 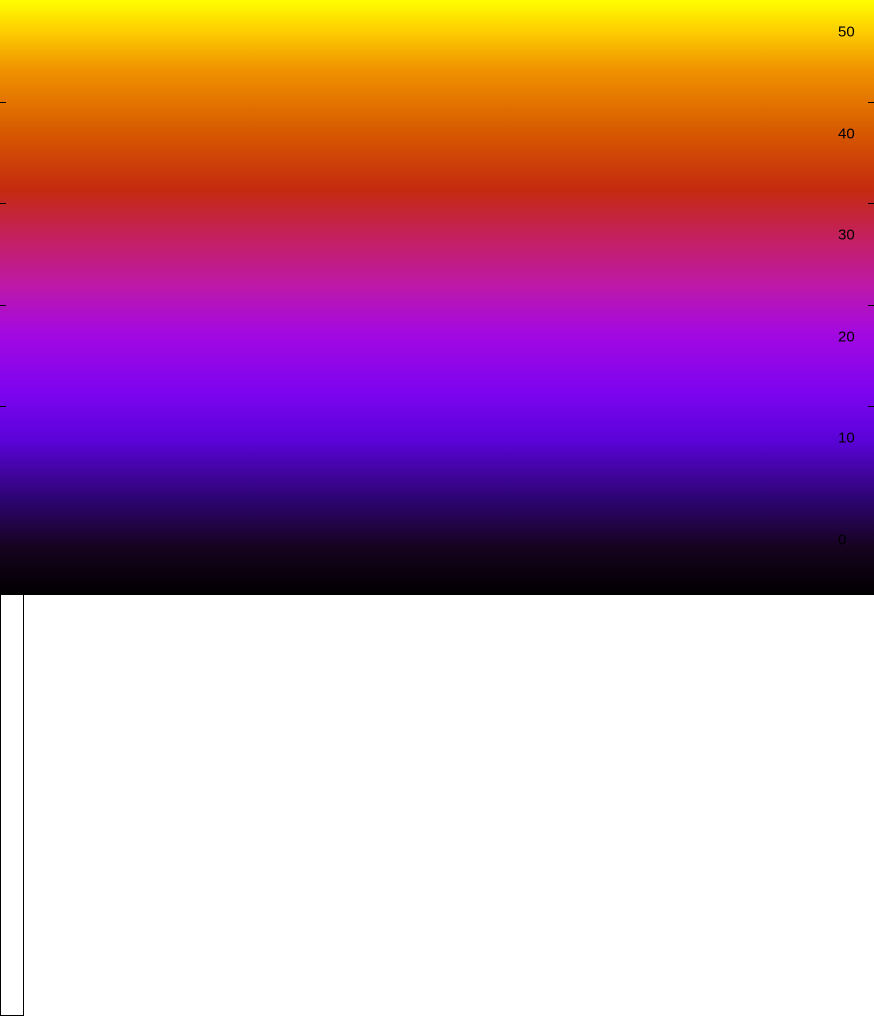 I want to click on colorbar-tick-label: 40, so click(x=846, y=134).